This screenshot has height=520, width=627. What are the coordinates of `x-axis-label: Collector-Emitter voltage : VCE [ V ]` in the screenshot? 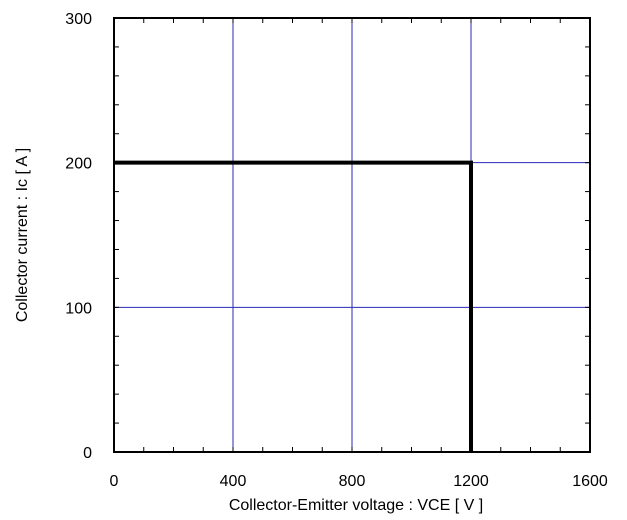 It's located at (356, 505).